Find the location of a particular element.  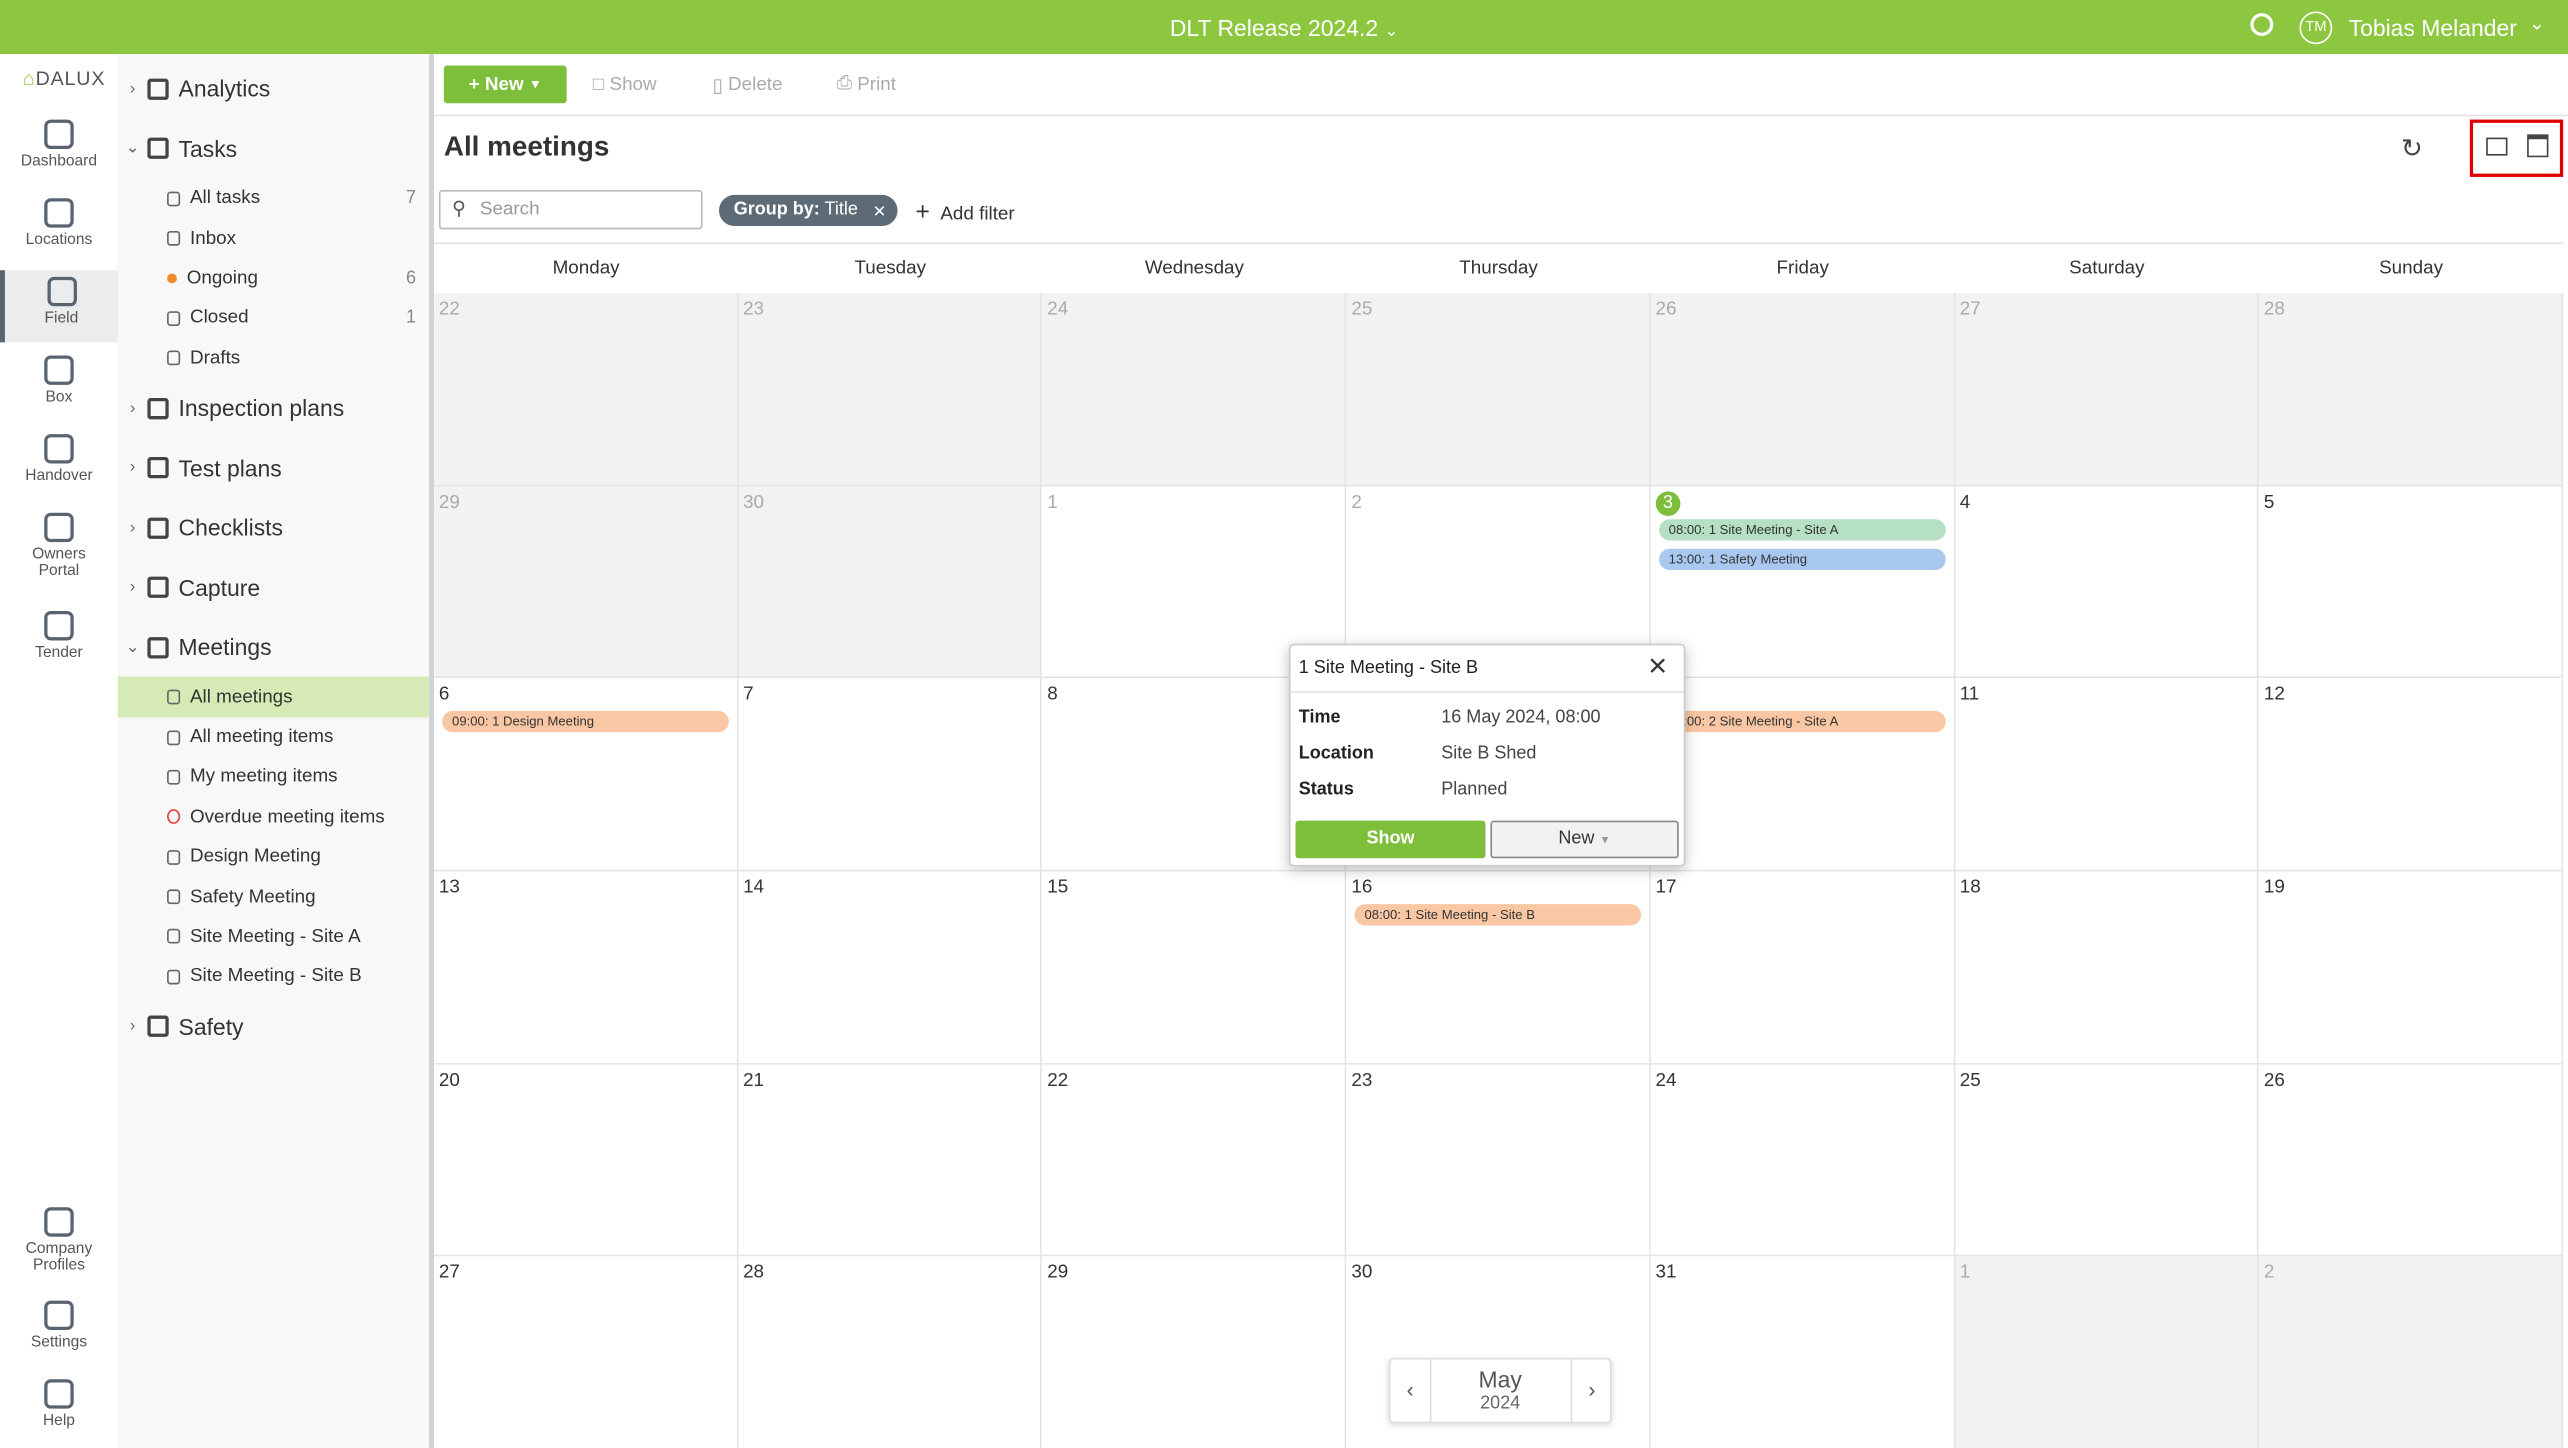

rail-item: Help is located at coordinates (59, 1402).